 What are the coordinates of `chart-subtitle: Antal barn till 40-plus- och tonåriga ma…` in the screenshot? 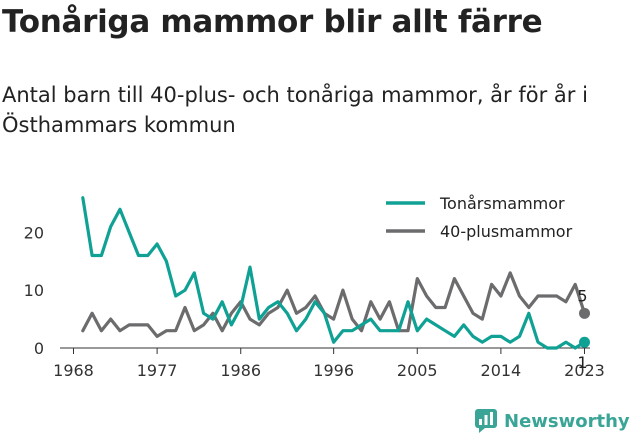 It's located at (295, 110).